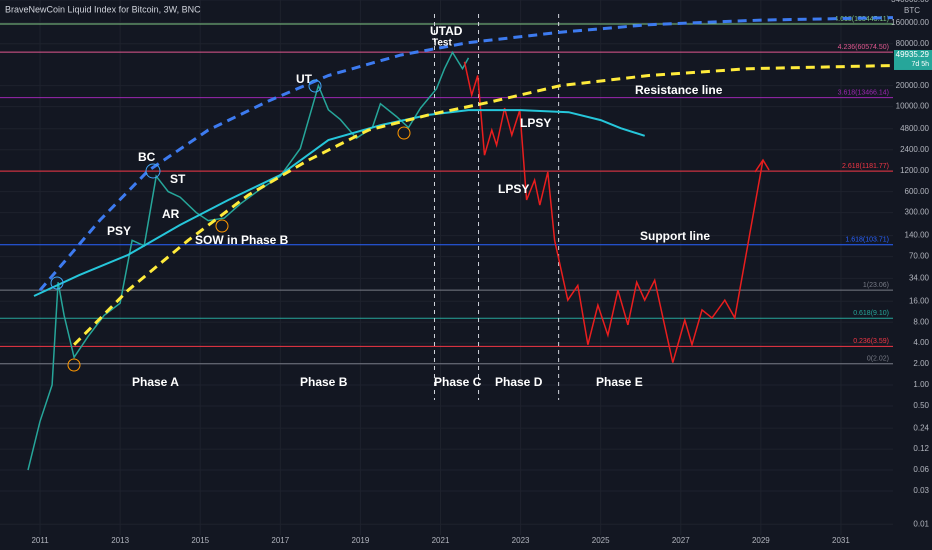 The height and width of the screenshot is (550, 932). What do you see at coordinates (40, 540) in the screenshot?
I see `x-tick-label: 2011` at bounding box center [40, 540].